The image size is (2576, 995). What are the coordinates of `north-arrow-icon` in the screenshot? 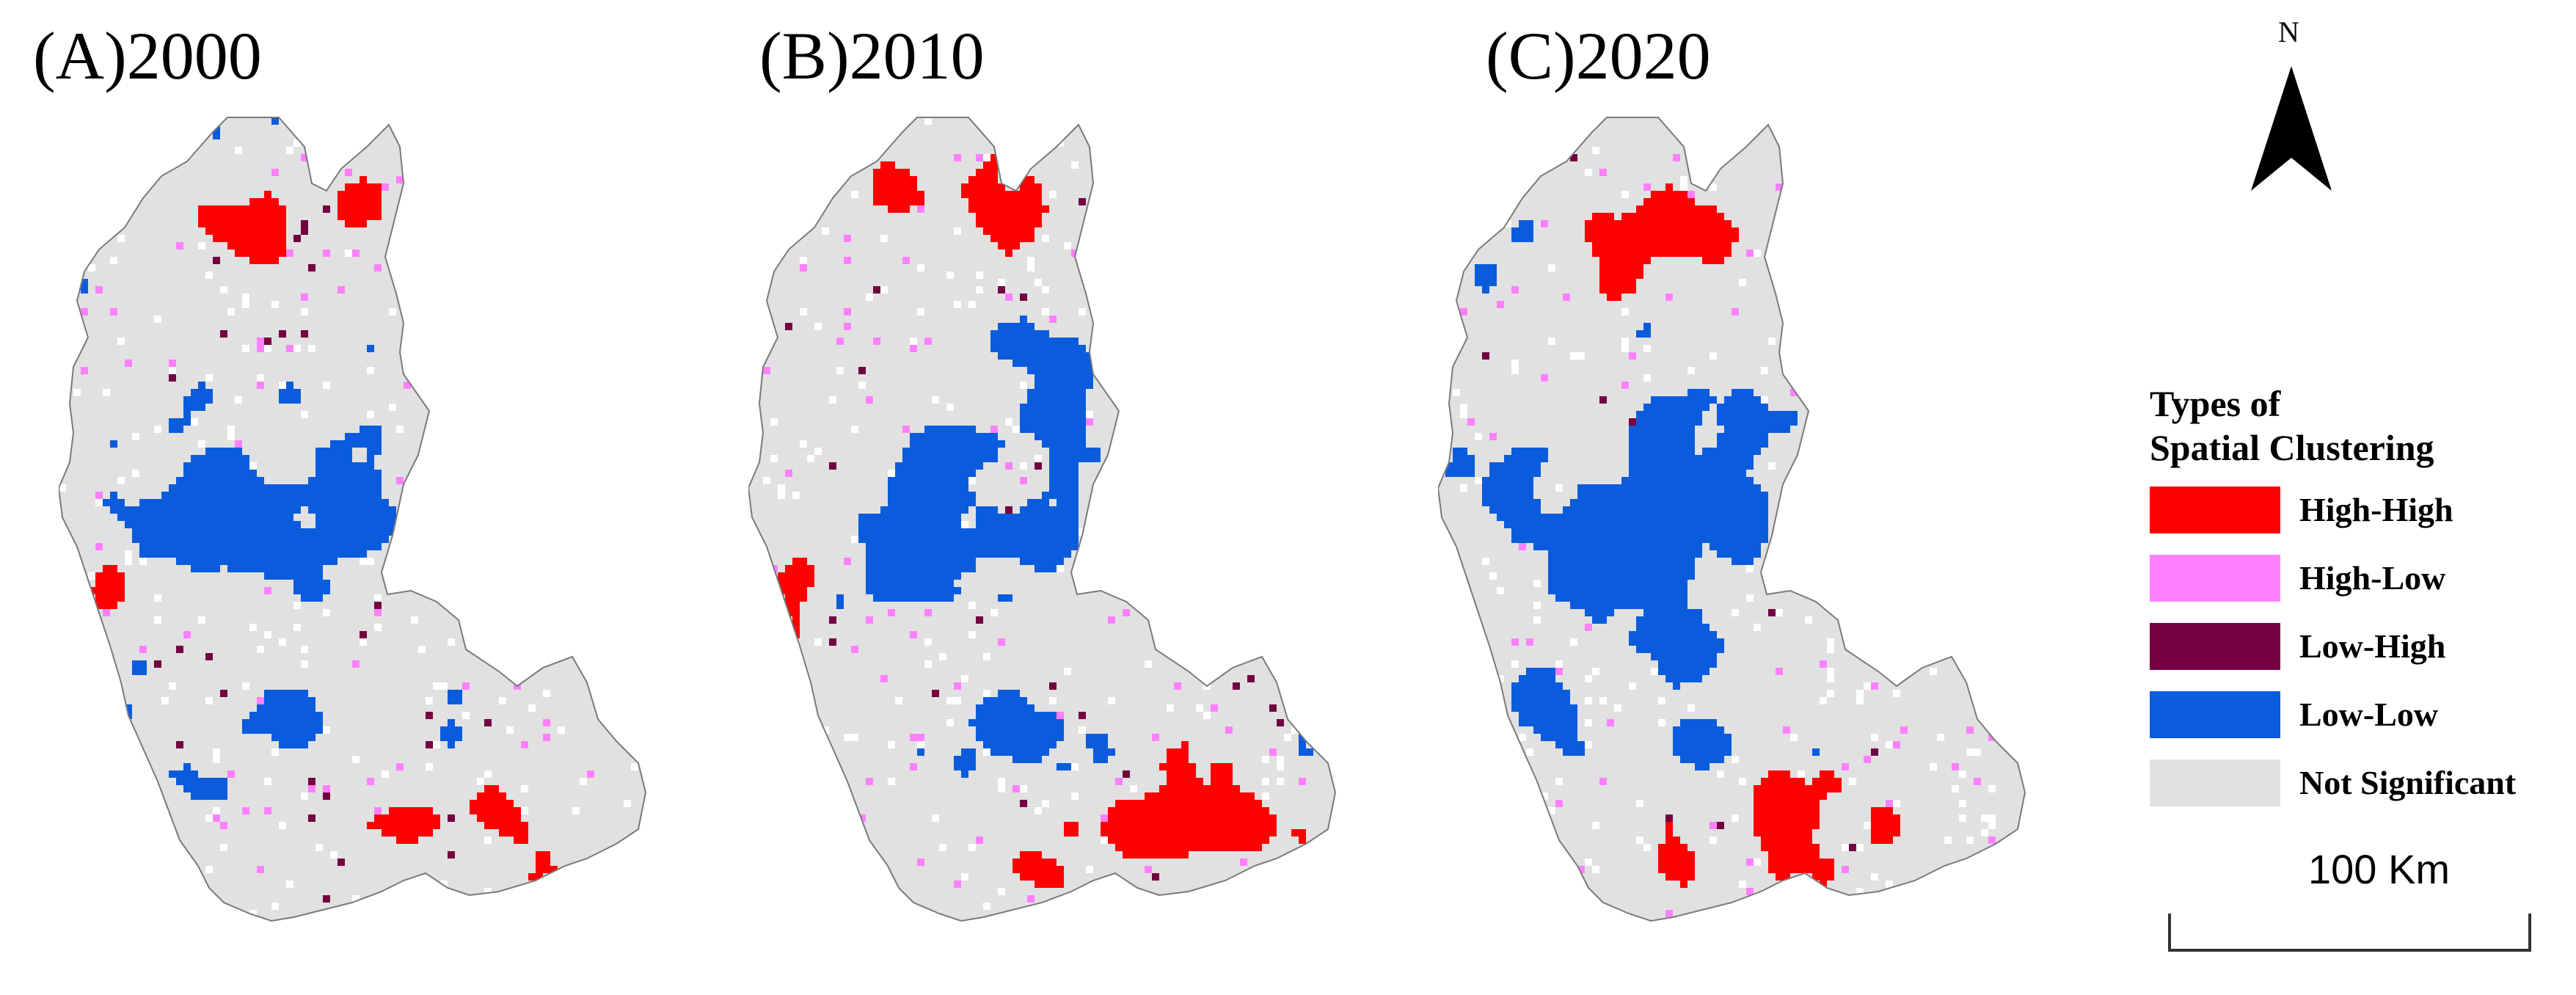 It's located at (2292, 128).